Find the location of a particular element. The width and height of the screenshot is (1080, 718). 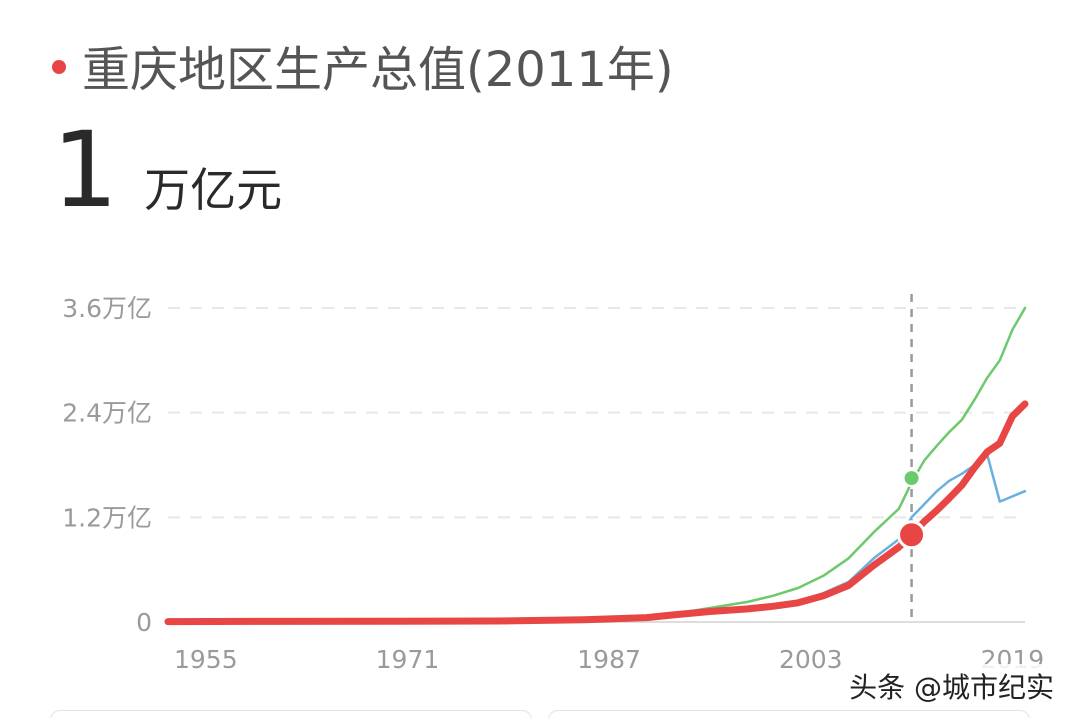

y-tick-label: 0 is located at coordinates (144, 622).